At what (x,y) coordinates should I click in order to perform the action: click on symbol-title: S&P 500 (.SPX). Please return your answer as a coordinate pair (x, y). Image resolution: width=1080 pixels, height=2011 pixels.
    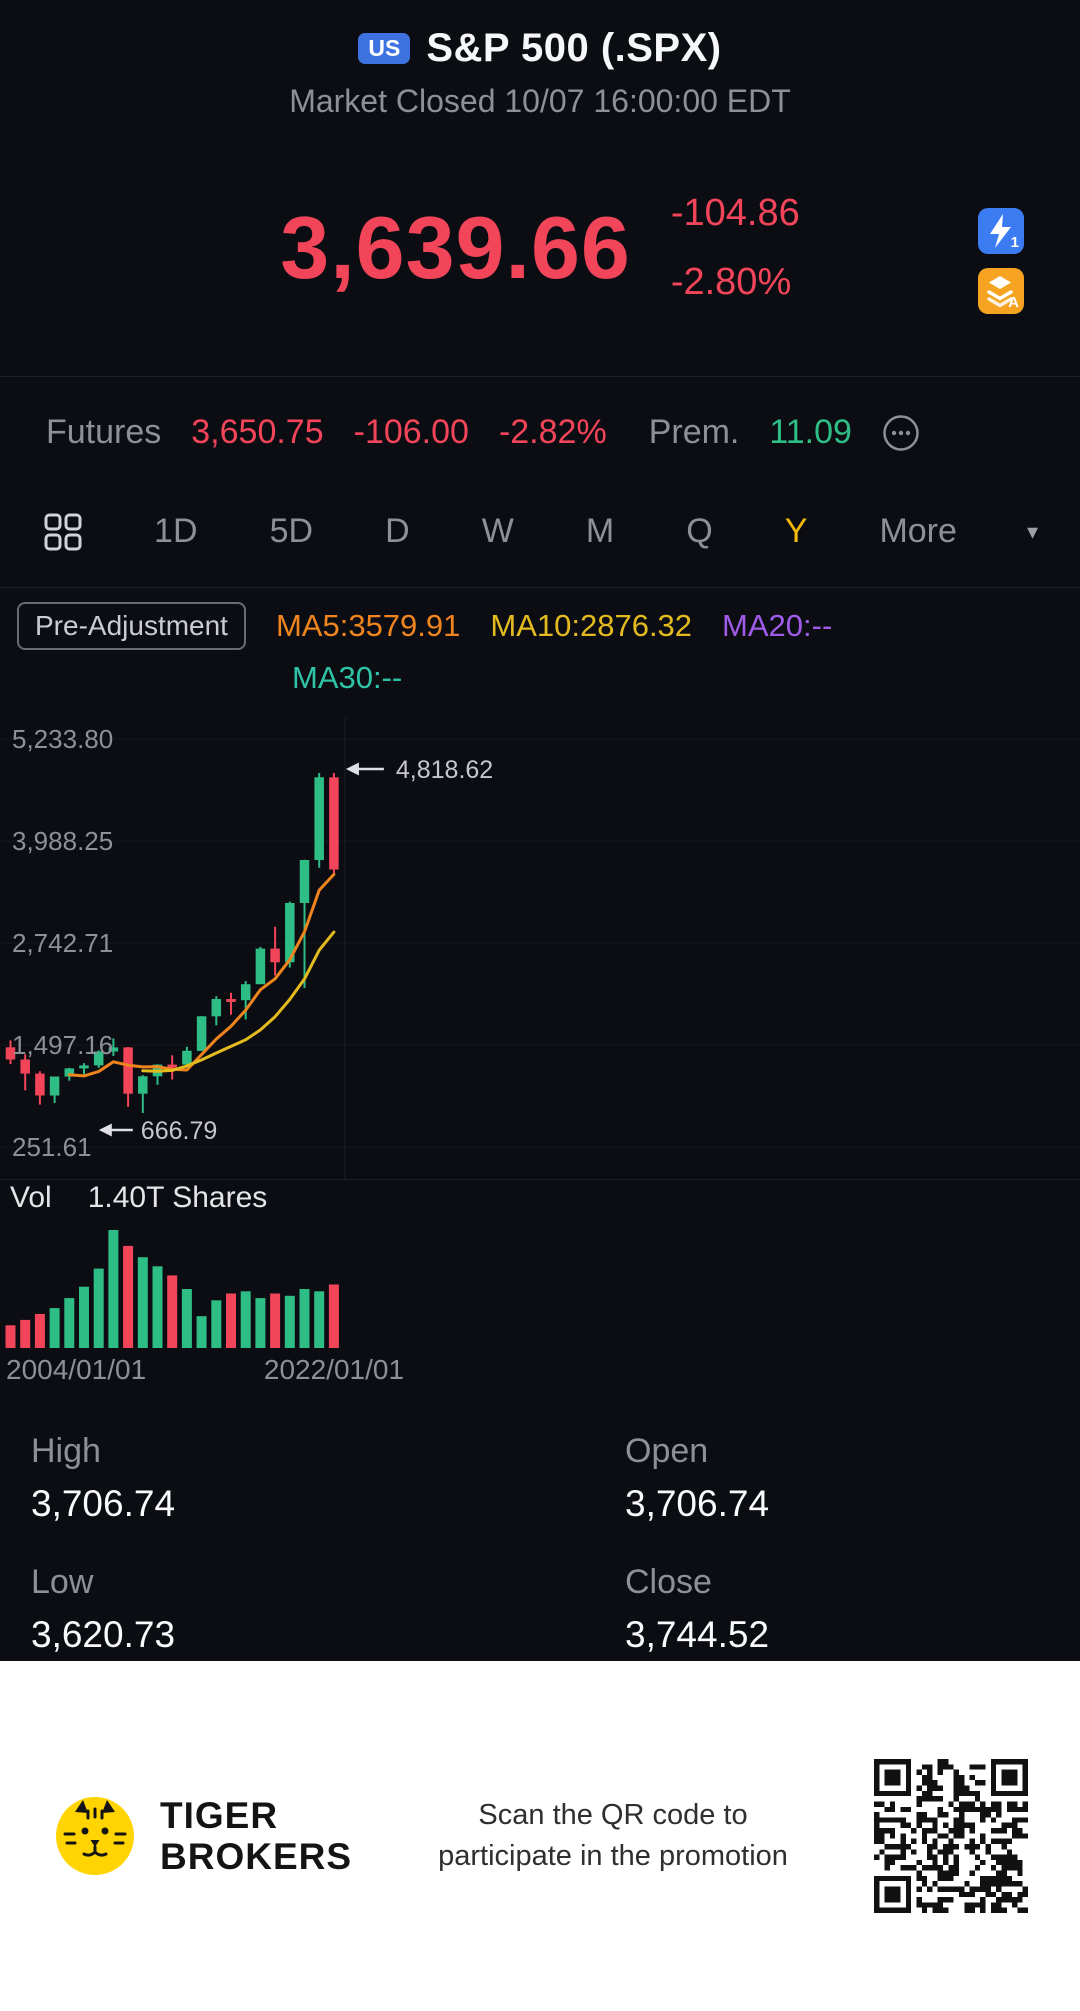
    Looking at the image, I should click on (574, 48).